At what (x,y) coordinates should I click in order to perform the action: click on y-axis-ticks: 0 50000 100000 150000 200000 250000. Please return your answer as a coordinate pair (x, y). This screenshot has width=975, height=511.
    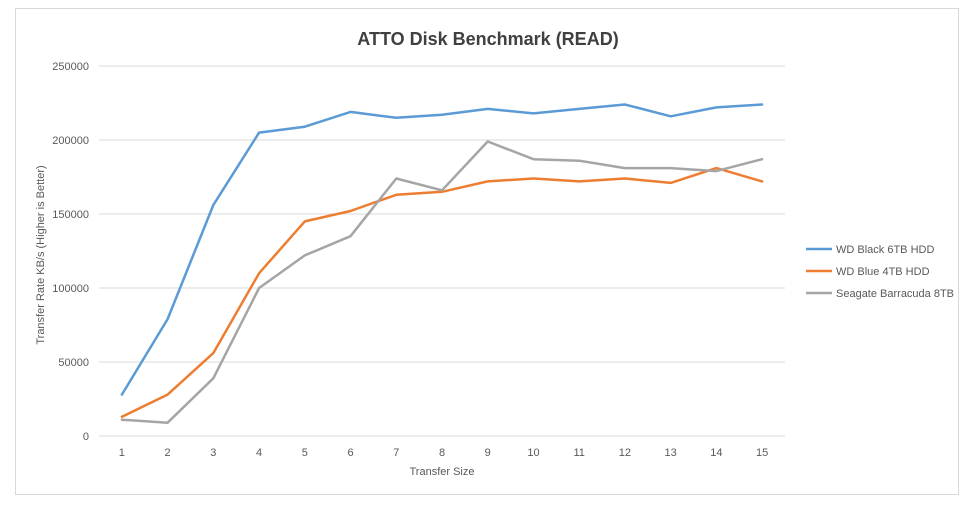
    Looking at the image, I should click on (70, 252).